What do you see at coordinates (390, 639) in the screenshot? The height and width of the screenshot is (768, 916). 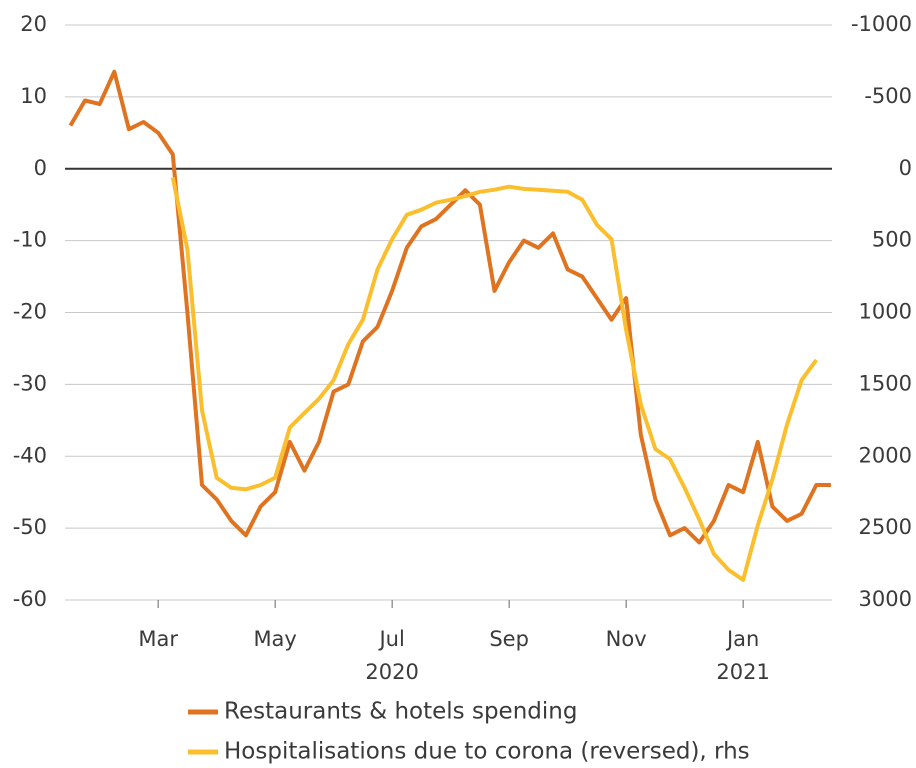 I see `x-tick-label: Jul` at bounding box center [390, 639].